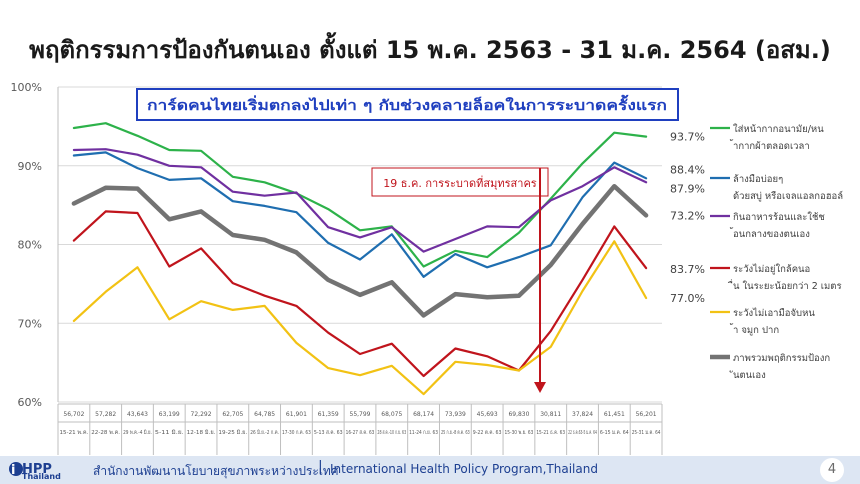  Describe the element at coordinates (455, 414) in the screenshot. I see `sample-size-label: 73,939` at that location.